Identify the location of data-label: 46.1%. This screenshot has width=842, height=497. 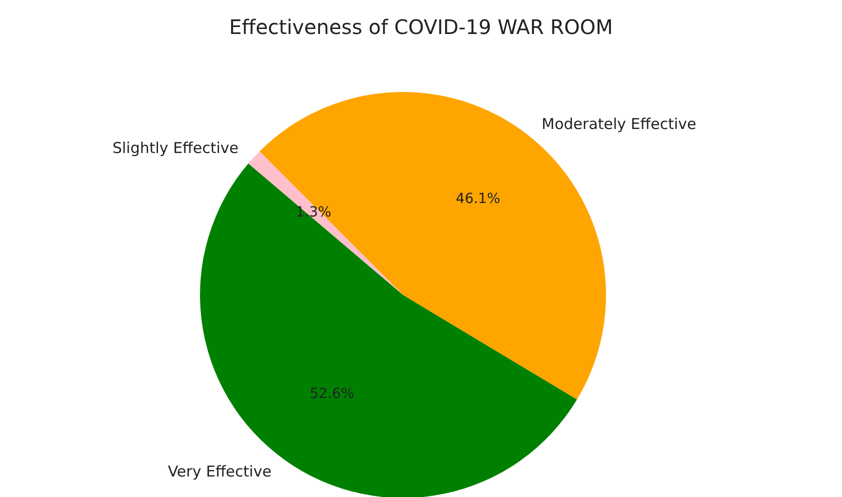
(478, 199).